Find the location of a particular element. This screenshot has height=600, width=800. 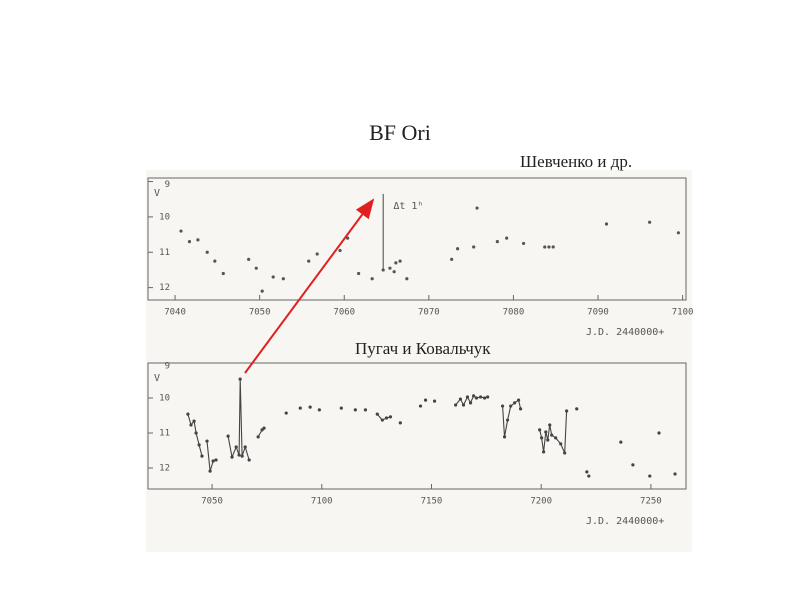

x-tick-label: 7080 is located at coordinates (514, 313).